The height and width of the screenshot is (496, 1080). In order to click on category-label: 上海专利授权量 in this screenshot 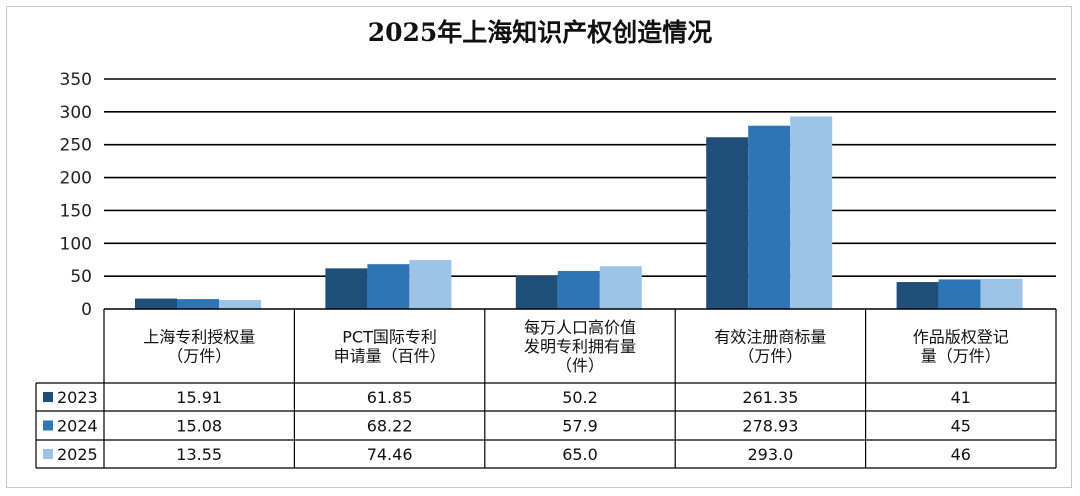, I will do `click(199, 337)`.